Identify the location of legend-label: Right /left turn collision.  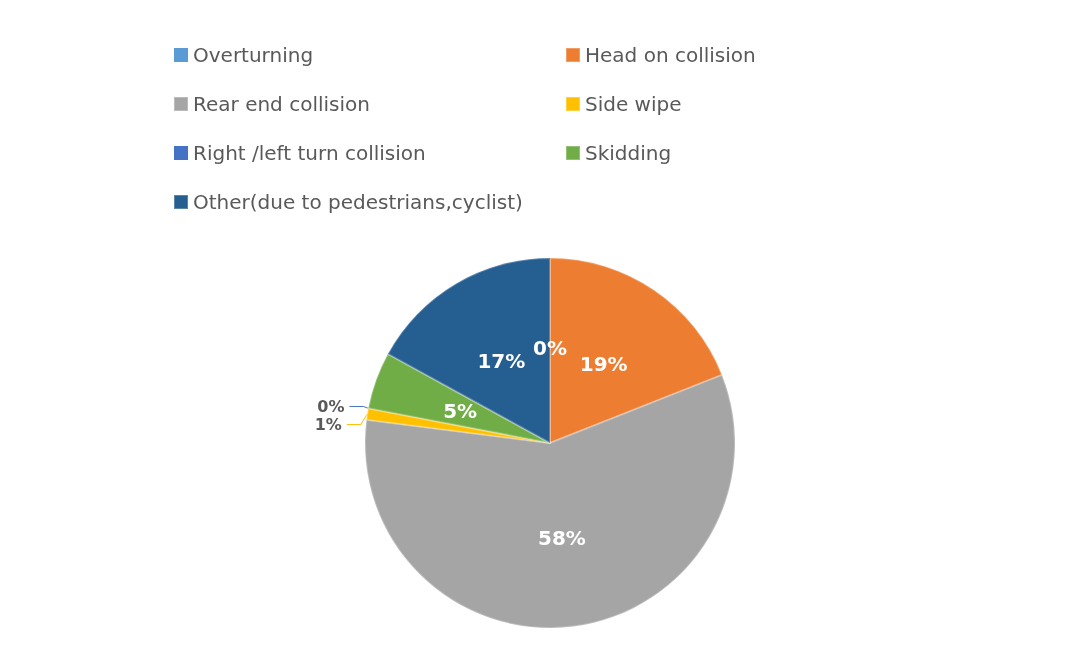
(309, 153).